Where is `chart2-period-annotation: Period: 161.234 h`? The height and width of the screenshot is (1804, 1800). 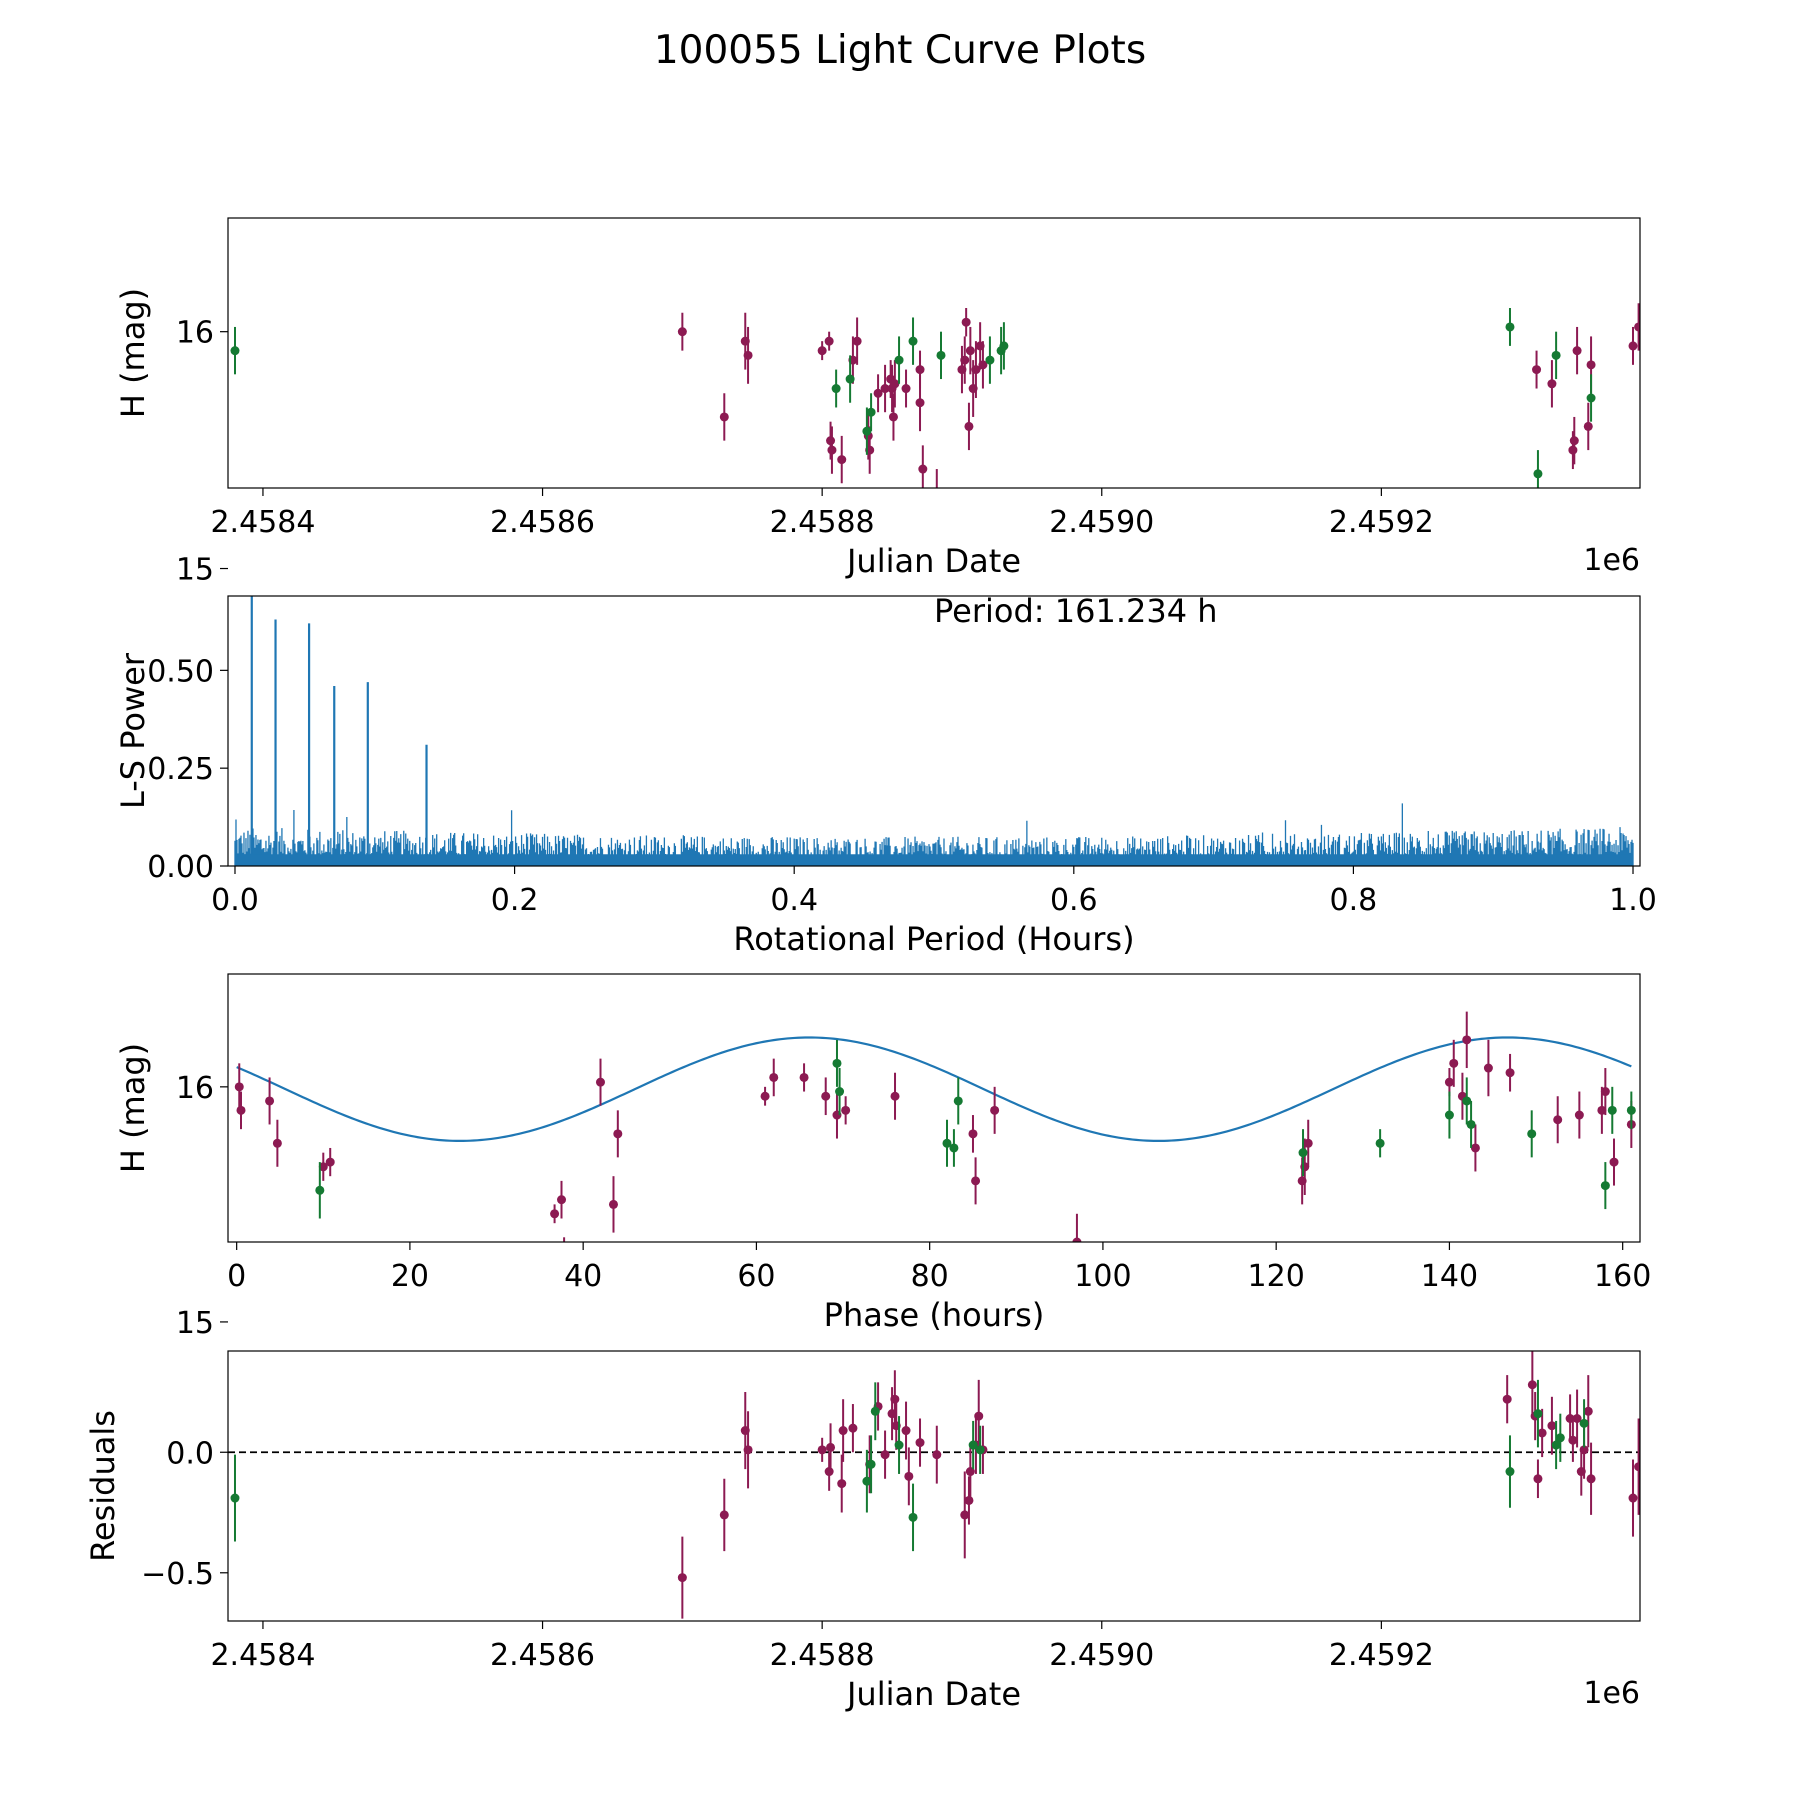 chart2-period-annotation: Period: 161.234 h is located at coordinates (1076, 611).